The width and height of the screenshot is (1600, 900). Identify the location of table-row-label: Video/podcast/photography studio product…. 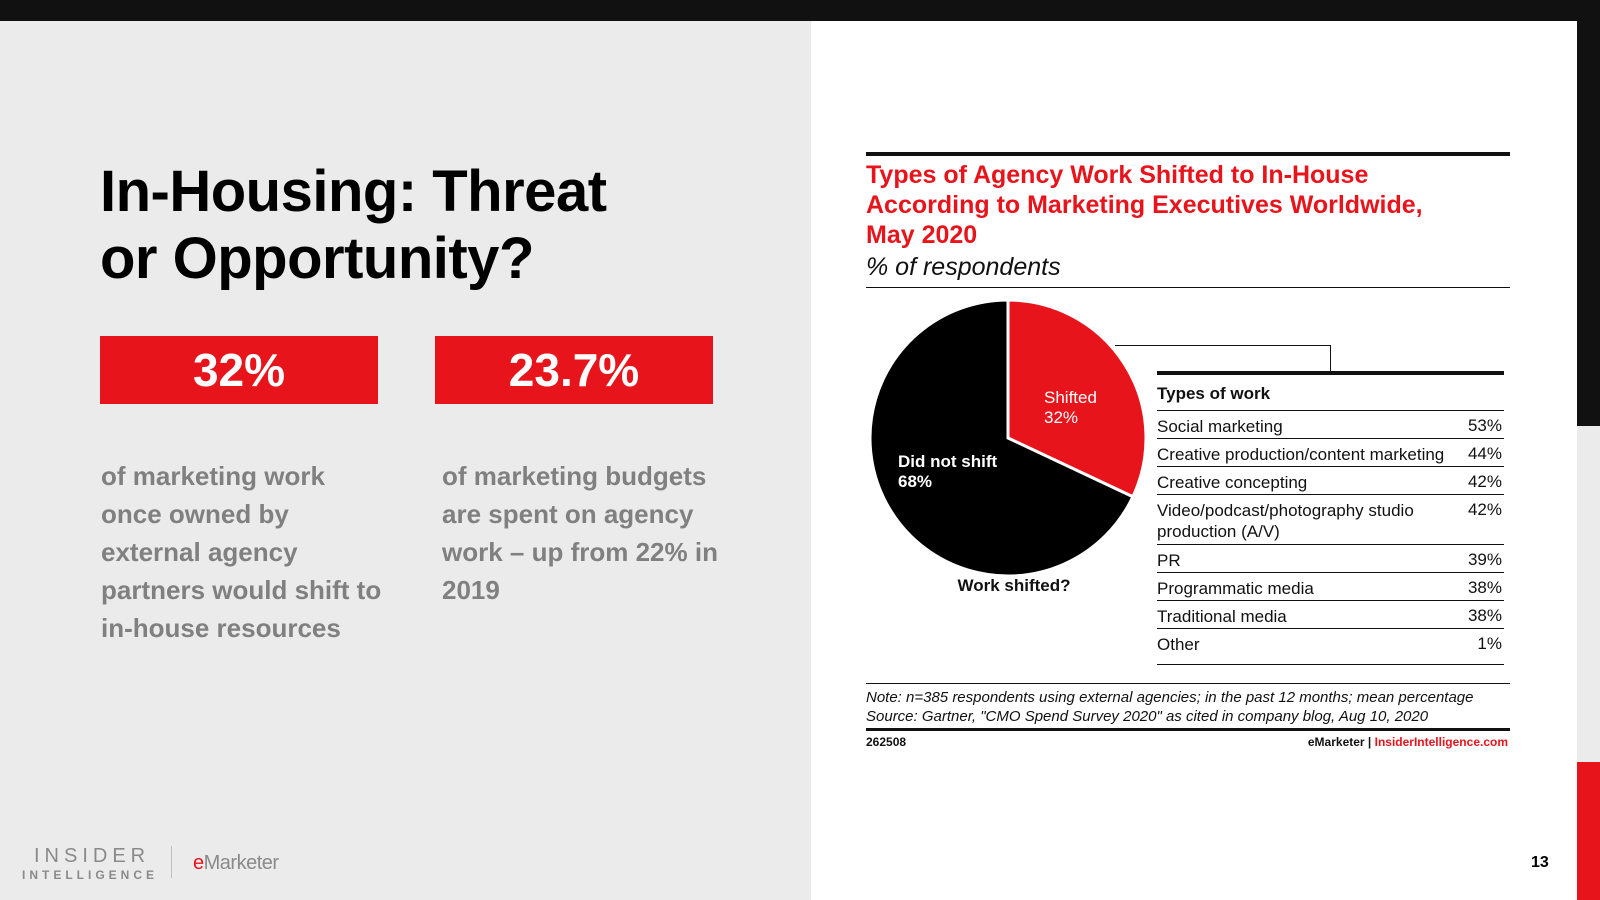
(1285, 521).